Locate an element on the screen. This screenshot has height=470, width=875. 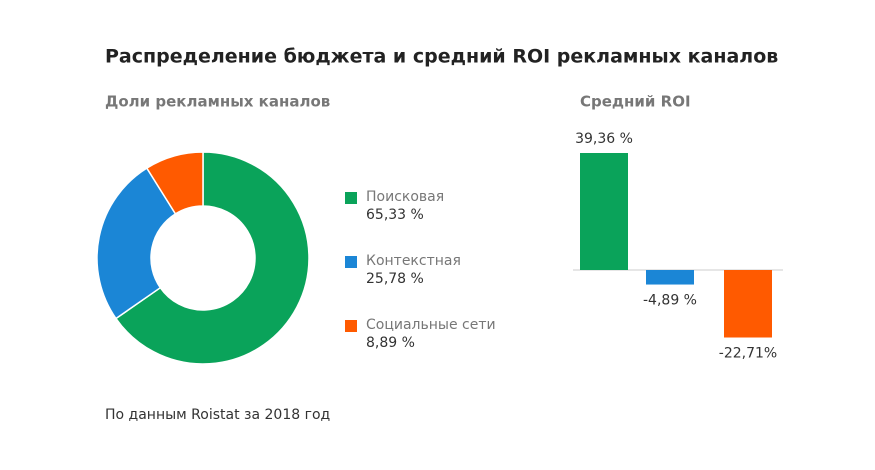
legend-label: Поисковая is located at coordinates (405, 197).